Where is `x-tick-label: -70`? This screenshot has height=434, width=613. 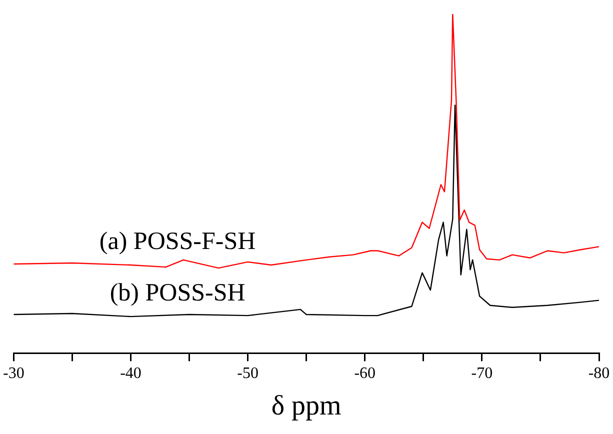 x-tick-label: -70 is located at coordinates (482, 373).